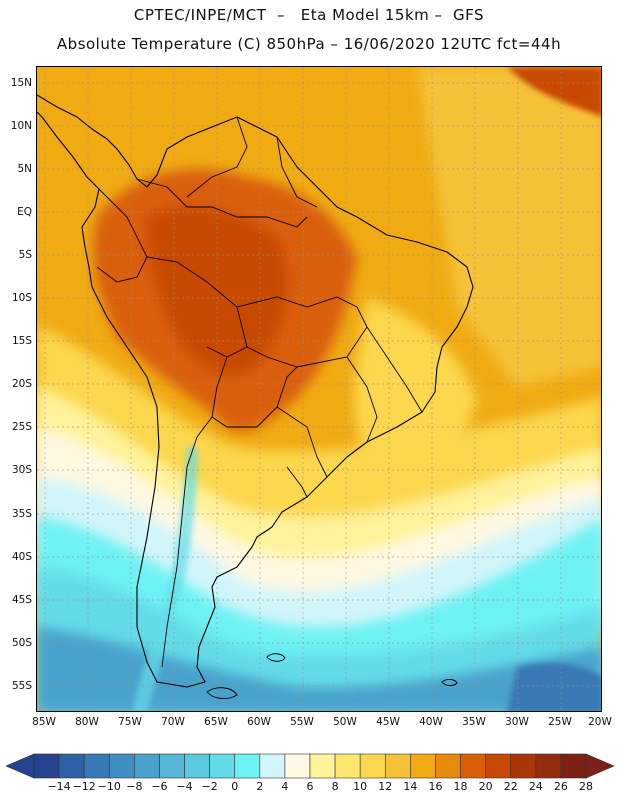 This screenshot has width=618, height=800. Describe the element at coordinates (21, 298) in the screenshot. I see `lat-label-10s: 10S` at that location.